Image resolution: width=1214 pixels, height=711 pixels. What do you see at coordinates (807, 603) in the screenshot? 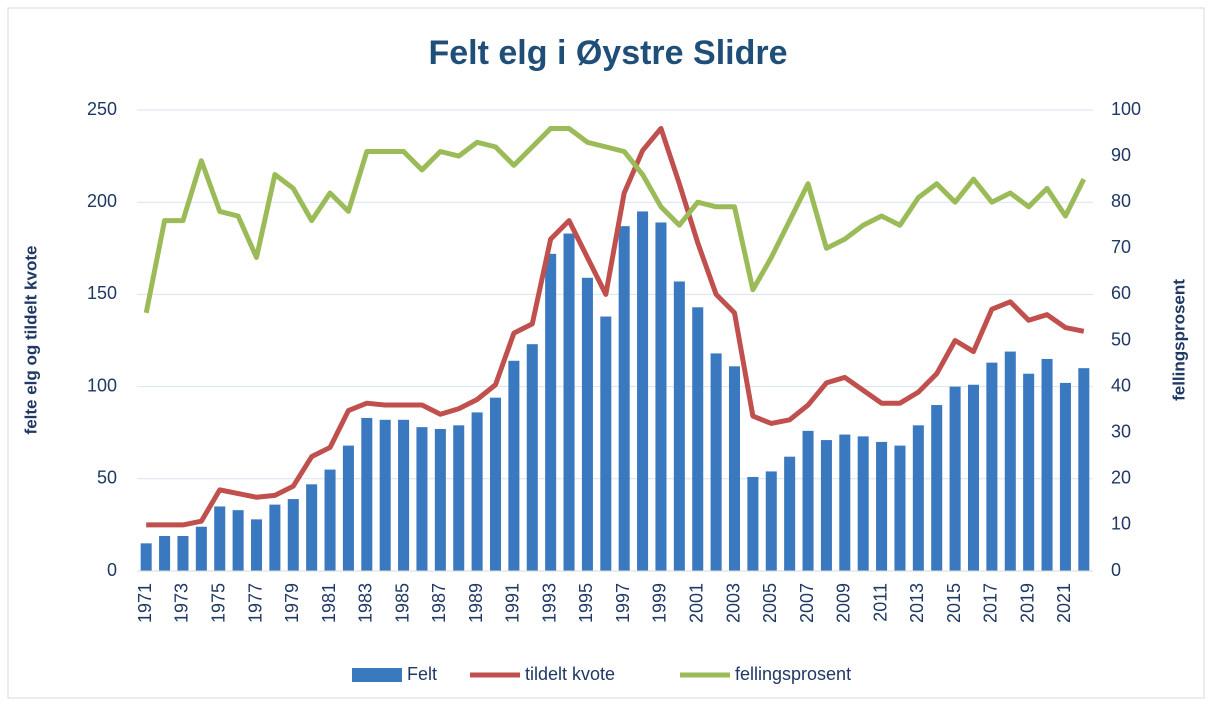
I see `x-tick-label: 2007` at bounding box center [807, 603].